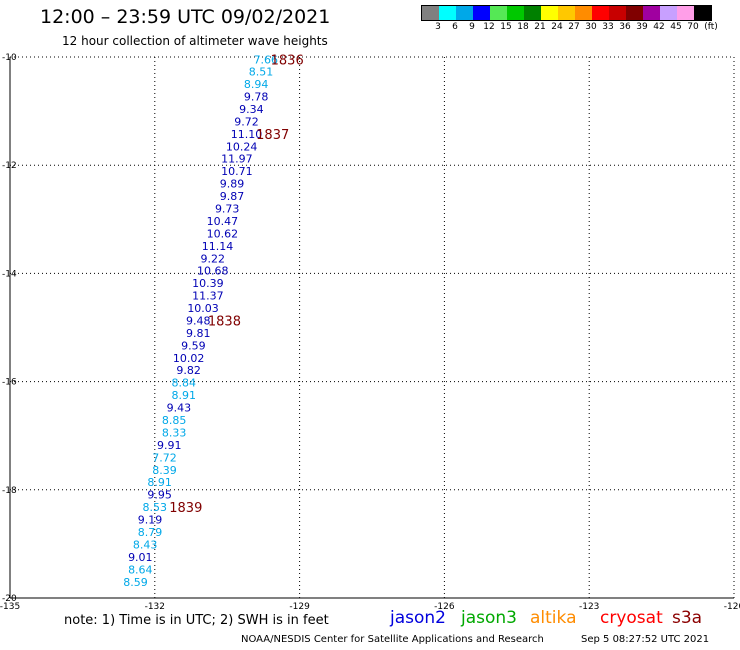  What do you see at coordinates (489, 27) in the screenshot?
I see `colorbar-tick-label: 12` at bounding box center [489, 27].